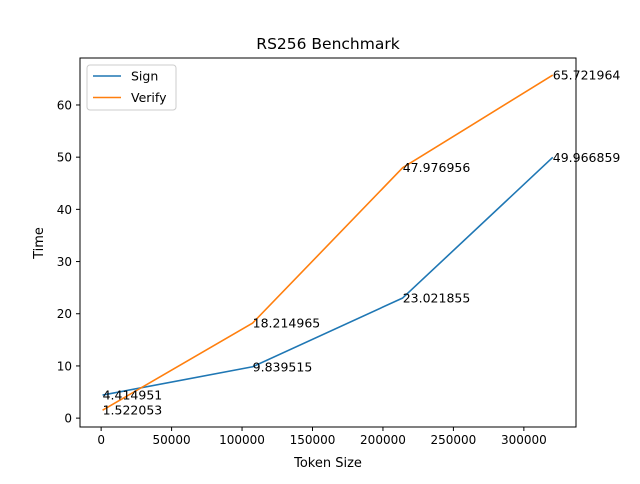 The height and width of the screenshot is (484, 640). I want to click on legend-label-verify: Verify, so click(149, 97).